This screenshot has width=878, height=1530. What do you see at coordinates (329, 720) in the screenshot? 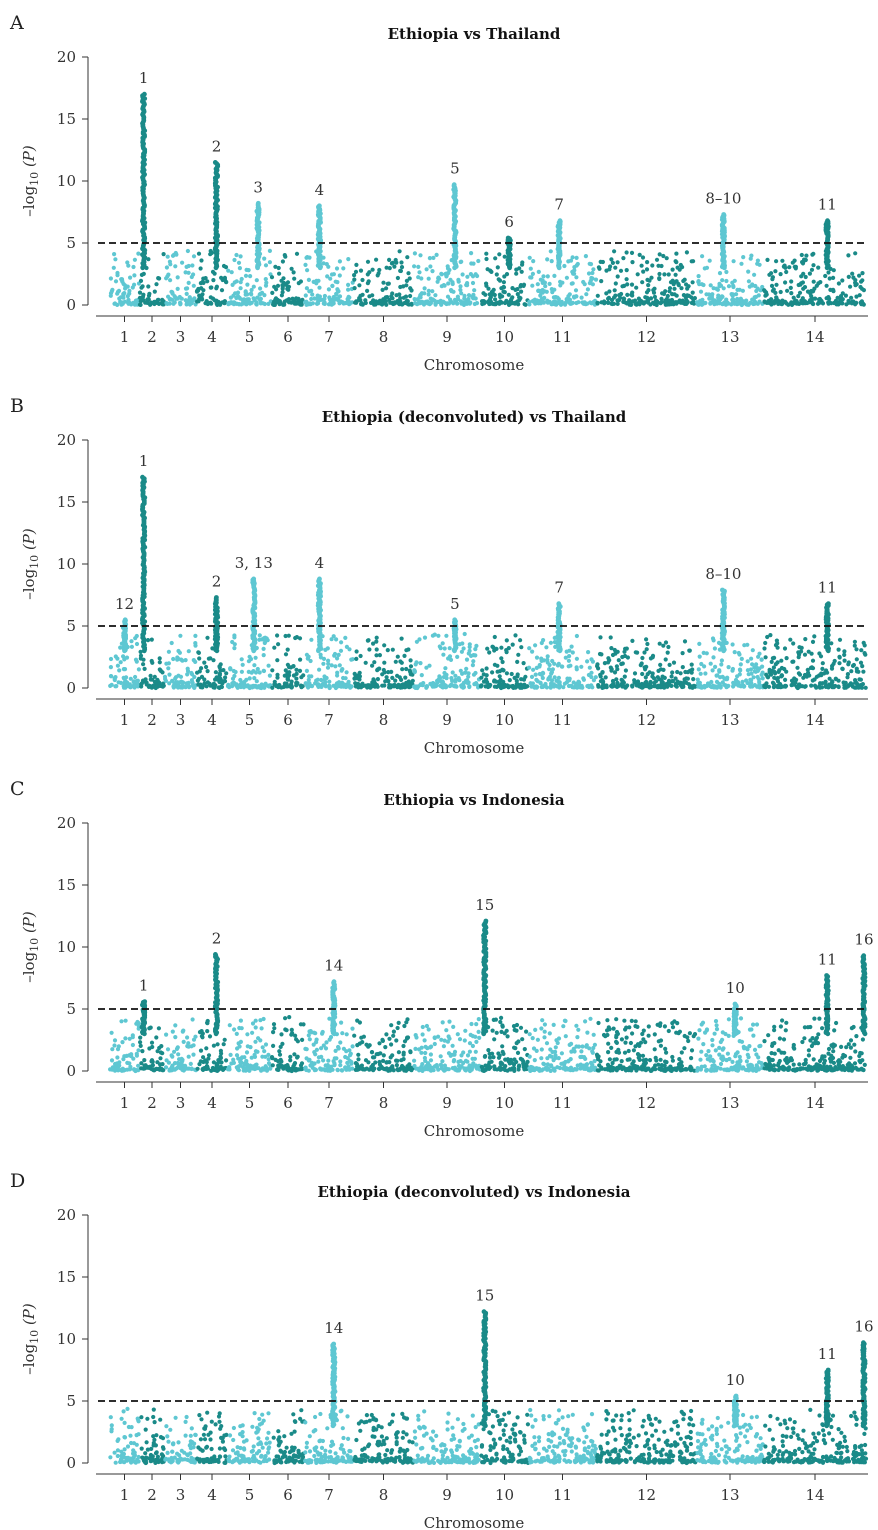
I see `x-tick-label: 7` at bounding box center [329, 720].